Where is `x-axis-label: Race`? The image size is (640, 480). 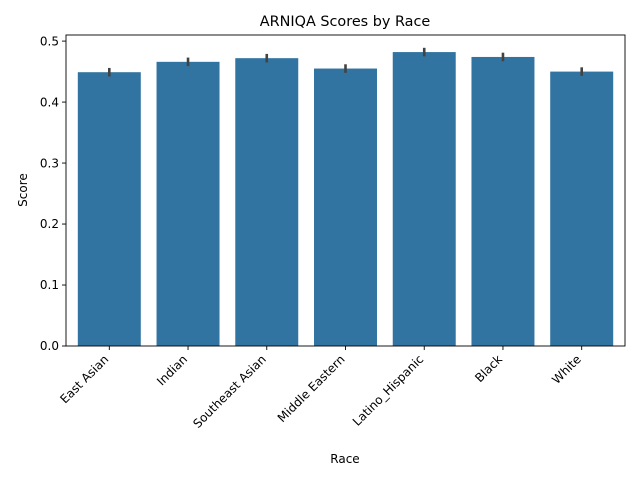 x-axis-label: Race is located at coordinates (344, 459).